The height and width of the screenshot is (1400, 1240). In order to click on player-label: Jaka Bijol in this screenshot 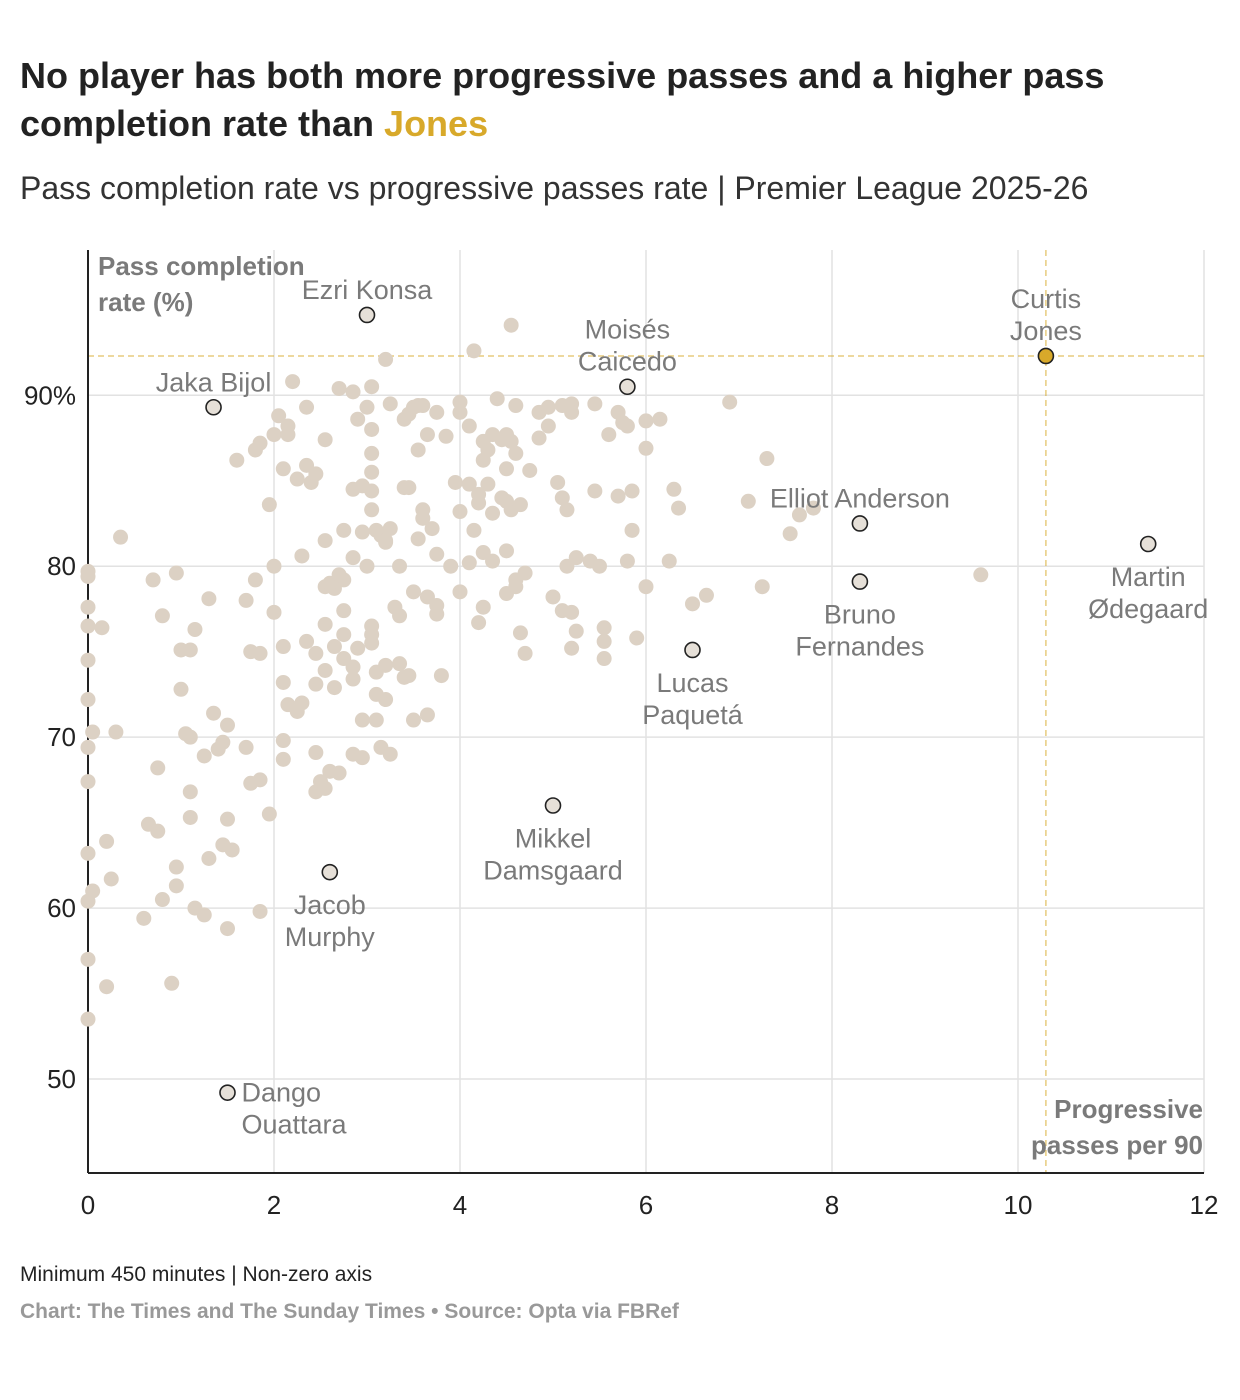, I will do `click(214, 382)`.